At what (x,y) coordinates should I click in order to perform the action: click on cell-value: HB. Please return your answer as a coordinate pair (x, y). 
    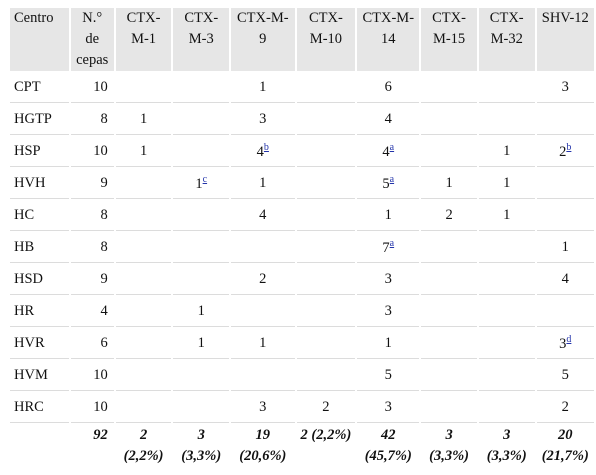
    Looking at the image, I should click on (24, 247).